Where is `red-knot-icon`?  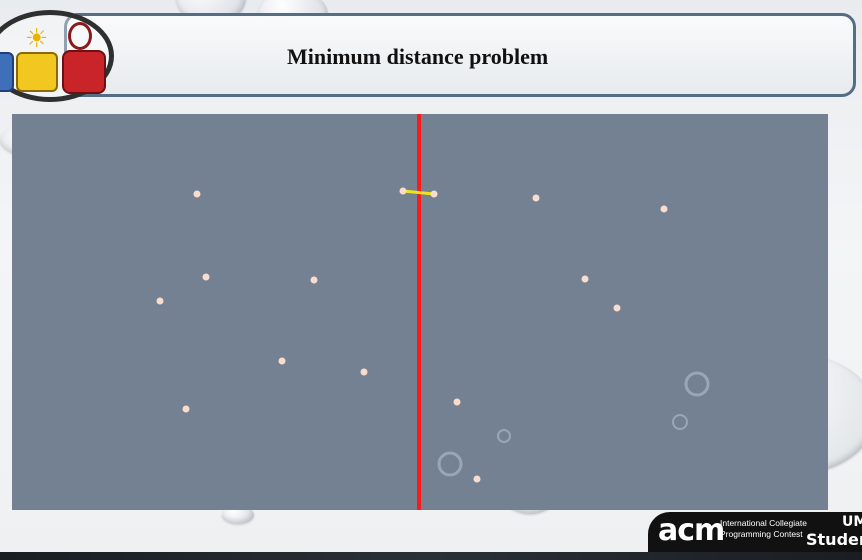
red-knot-icon is located at coordinates (80, 36).